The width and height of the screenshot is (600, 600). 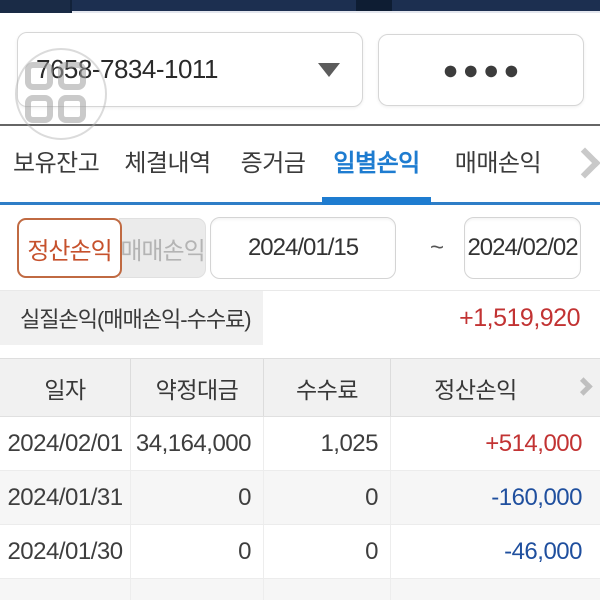 I want to click on header-settlement-pl: 정산손익, so click(x=495, y=387).